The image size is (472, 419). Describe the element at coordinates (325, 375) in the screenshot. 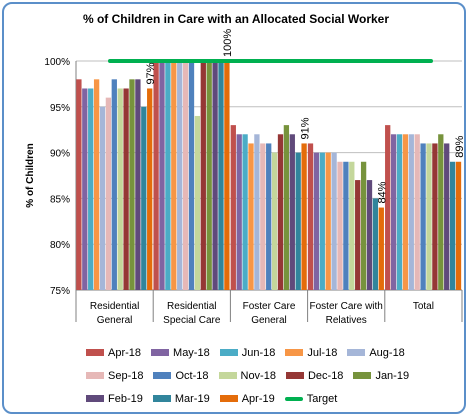

I see `legend-label: Dec-18` at that location.